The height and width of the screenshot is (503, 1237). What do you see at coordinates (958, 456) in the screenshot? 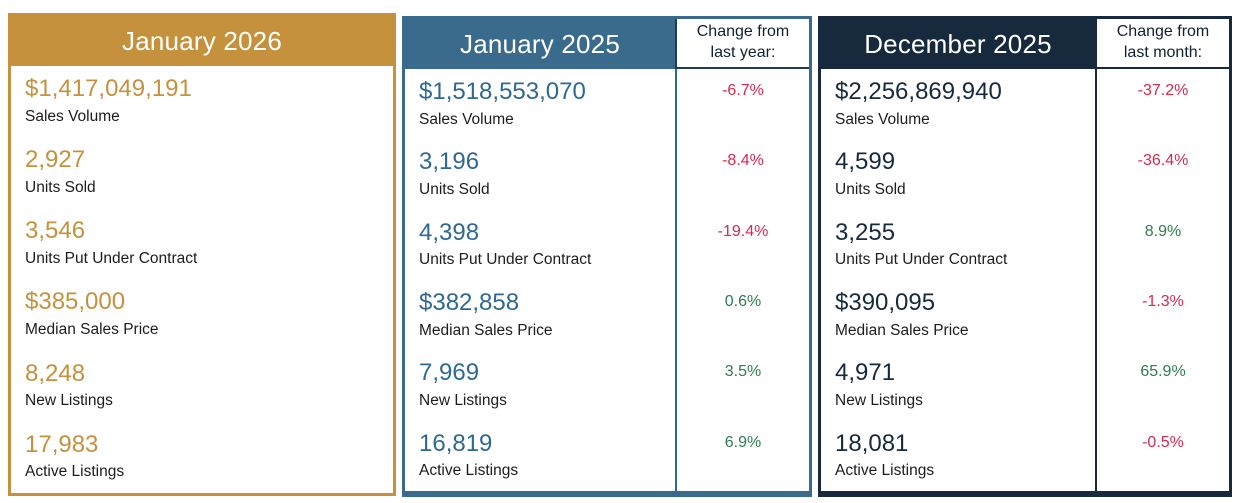
I see `stat-row: 18,081 Active Listings` at bounding box center [958, 456].